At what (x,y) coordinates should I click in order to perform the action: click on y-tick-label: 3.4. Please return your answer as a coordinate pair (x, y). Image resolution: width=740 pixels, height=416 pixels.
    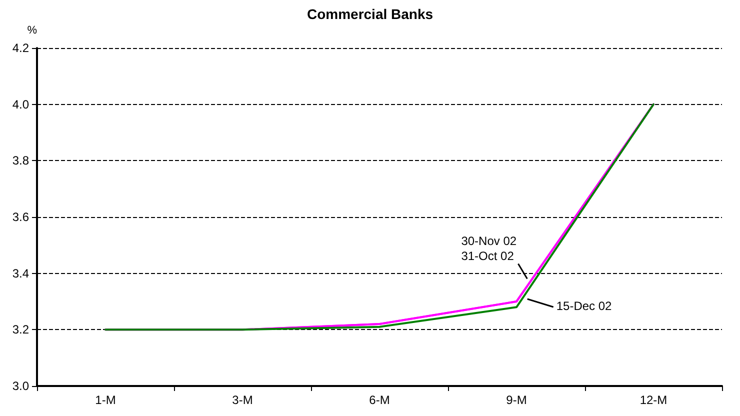
    Looking at the image, I should click on (21, 273).